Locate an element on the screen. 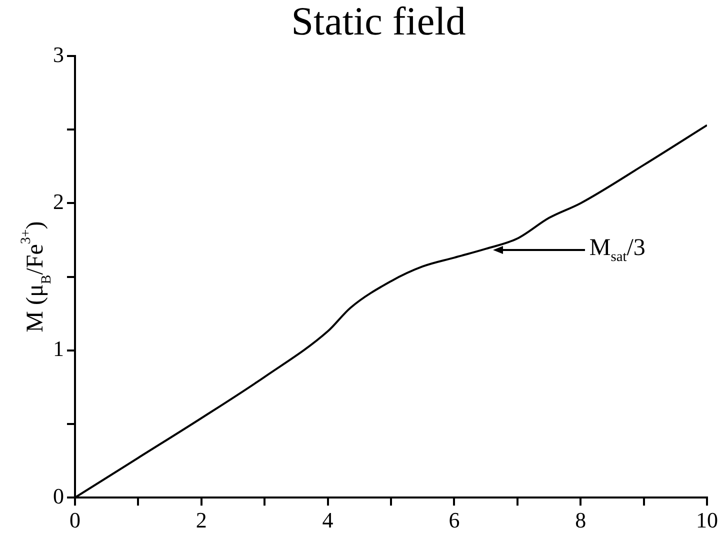 This screenshot has height=542, width=721. y-tick-label: 3 is located at coordinates (58, 54).